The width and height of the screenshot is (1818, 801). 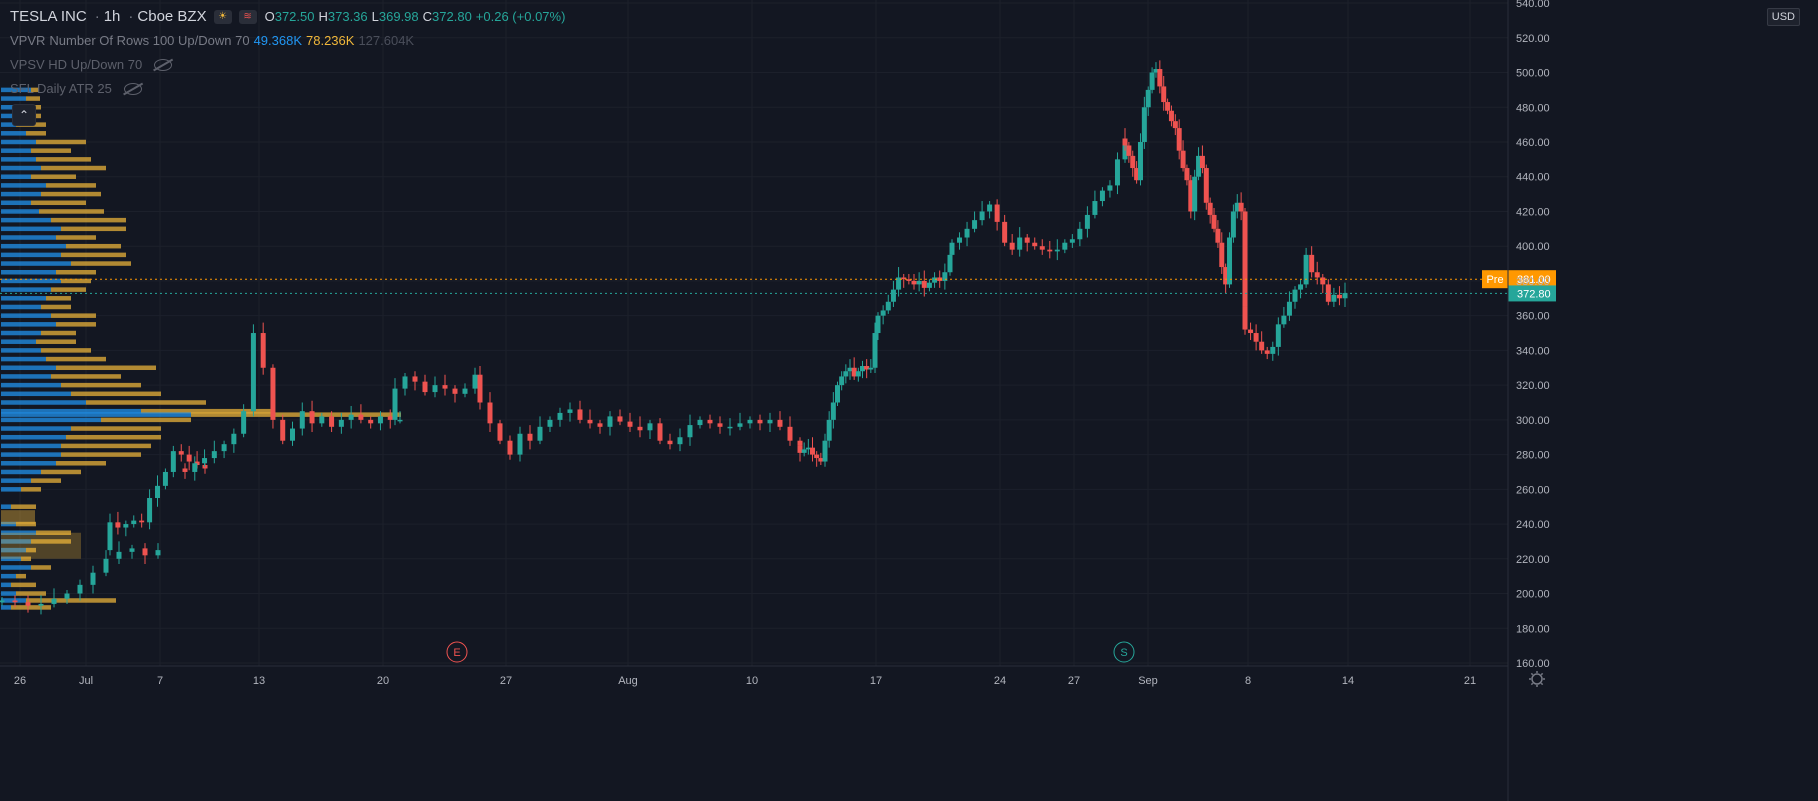 I want to click on collapse-legend-button: ⌃, so click(x=24, y=115).